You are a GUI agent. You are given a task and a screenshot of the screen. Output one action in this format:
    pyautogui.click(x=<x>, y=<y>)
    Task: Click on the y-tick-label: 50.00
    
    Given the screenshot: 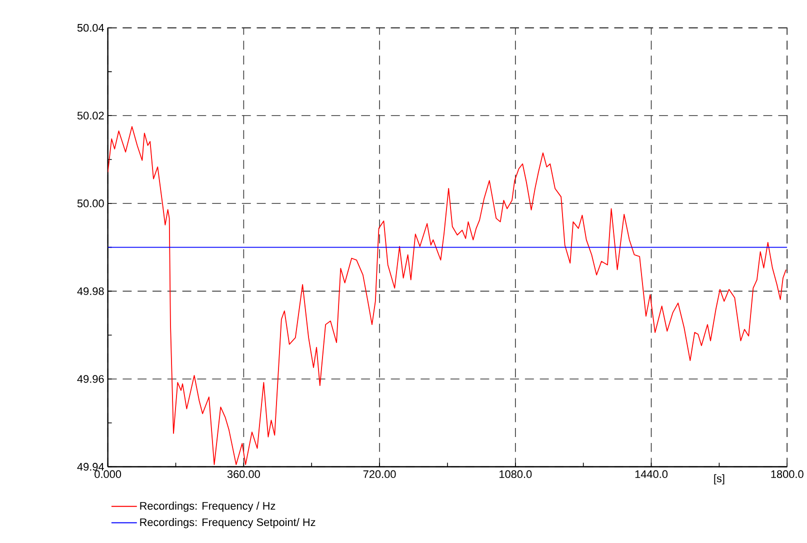 What is the action you would take?
    pyautogui.click(x=90, y=203)
    